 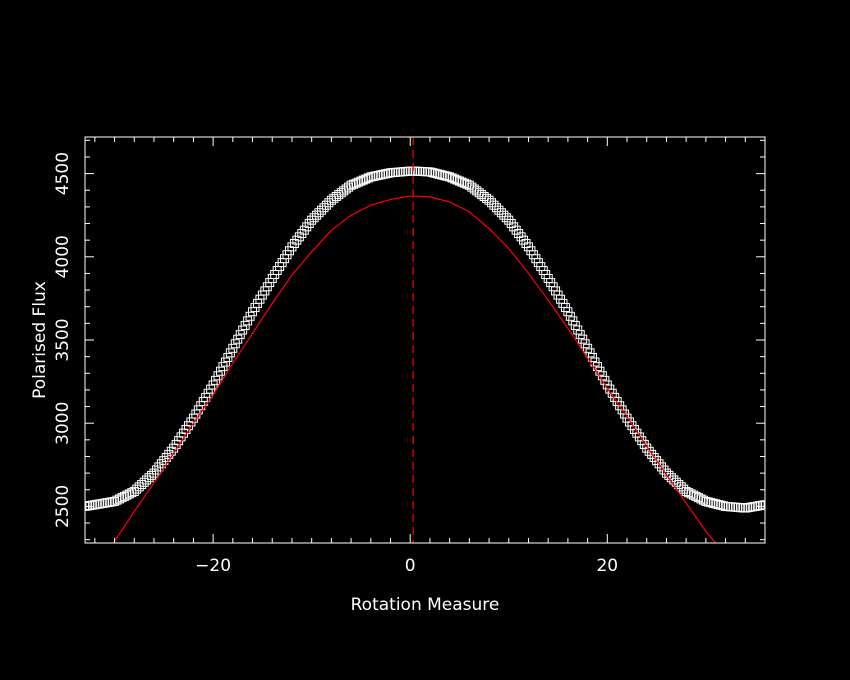 What do you see at coordinates (607, 566) in the screenshot?
I see `x-tick-label: 20` at bounding box center [607, 566].